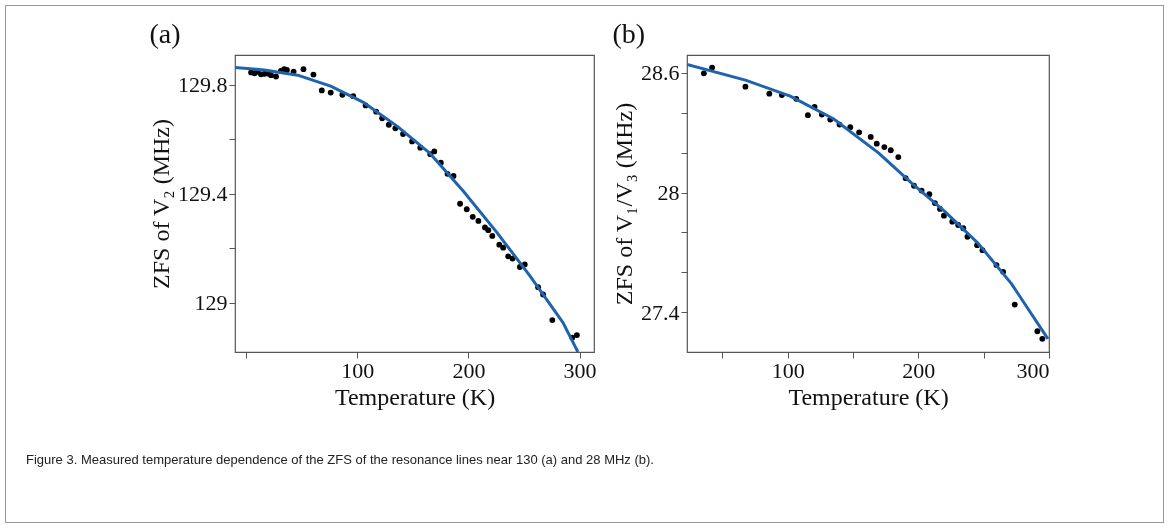 The image size is (1171, 530). What do you see at coordinates (629, 33) in the screenshot?
I see `chart-title: (b)` at bounding box center [629, 33].